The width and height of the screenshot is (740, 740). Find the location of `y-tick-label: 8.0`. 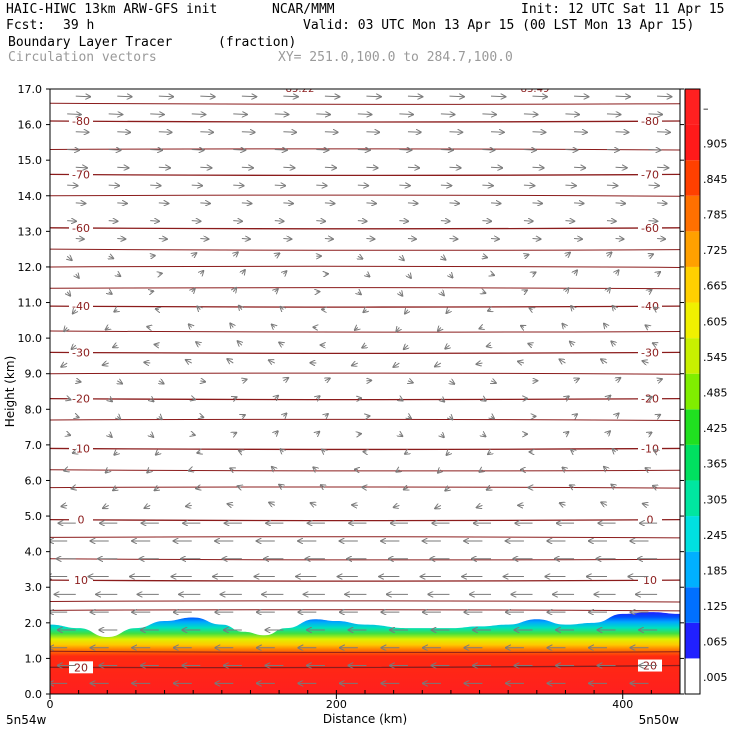

y-tick-label: 8.0 is located at coordinates (34, 409).